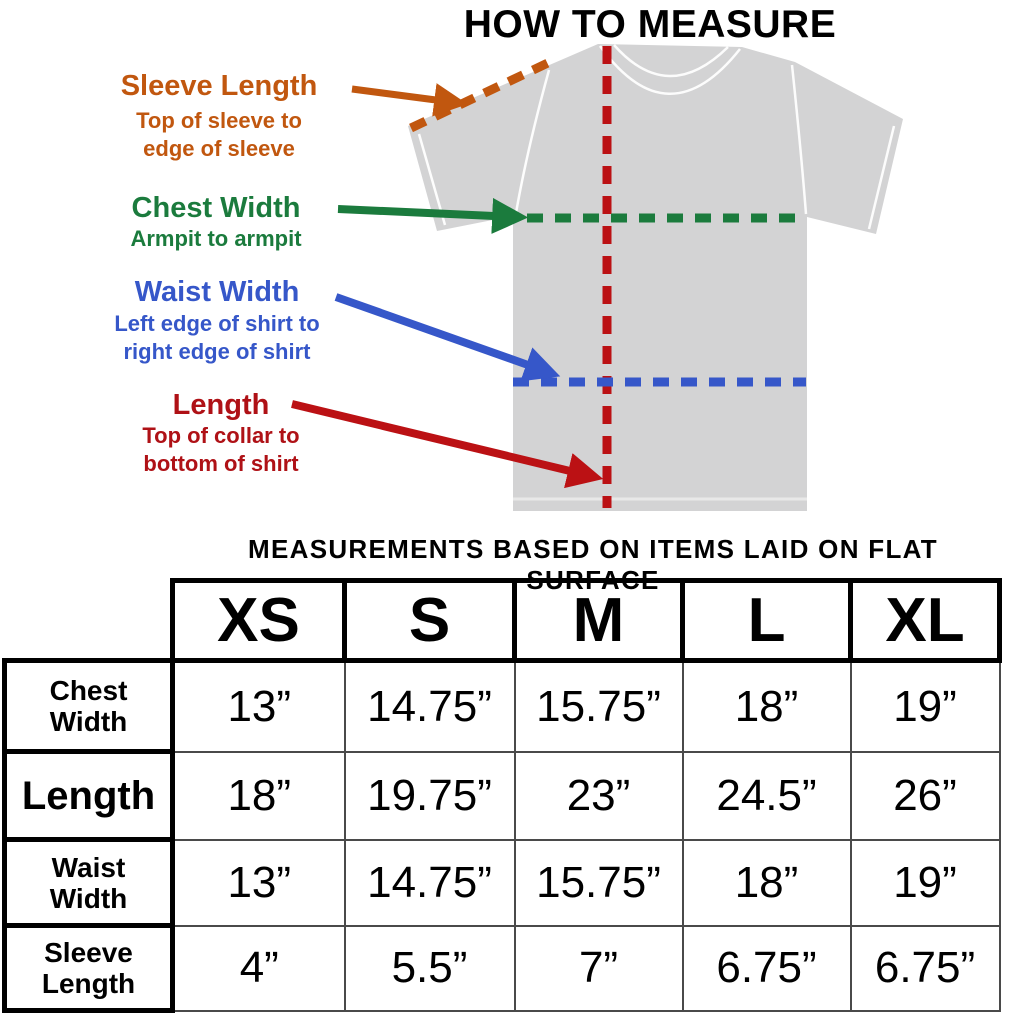  Describe the element at coordinates (409, 100) in the screenshot. I see `sleeve-length-arrow` at that location.